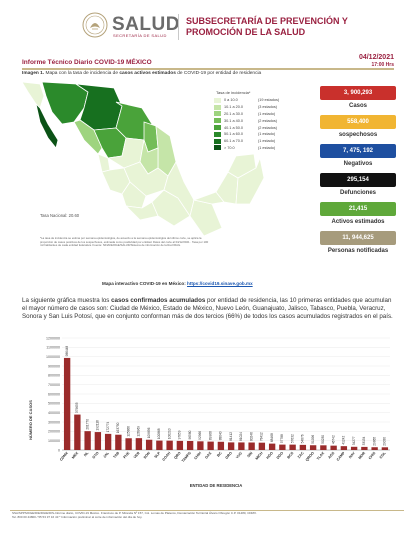 Image resolution: width=415 pixels, height=538 pixels. Describe the element at coordinates (239, 455) in the screenshot. I see `x-tick-label: YUC` at that location.